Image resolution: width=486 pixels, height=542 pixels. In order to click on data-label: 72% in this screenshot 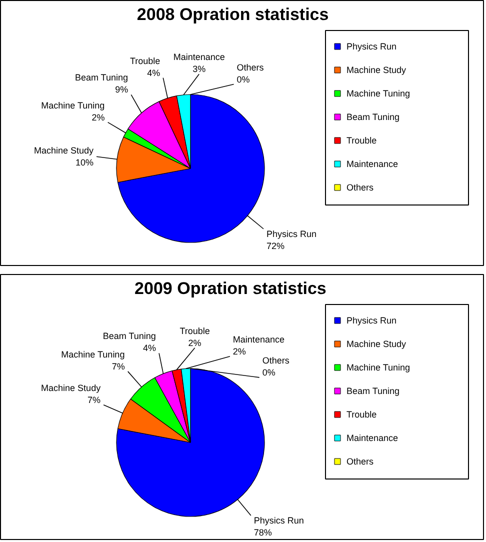, I will do `click(275, 245)`.